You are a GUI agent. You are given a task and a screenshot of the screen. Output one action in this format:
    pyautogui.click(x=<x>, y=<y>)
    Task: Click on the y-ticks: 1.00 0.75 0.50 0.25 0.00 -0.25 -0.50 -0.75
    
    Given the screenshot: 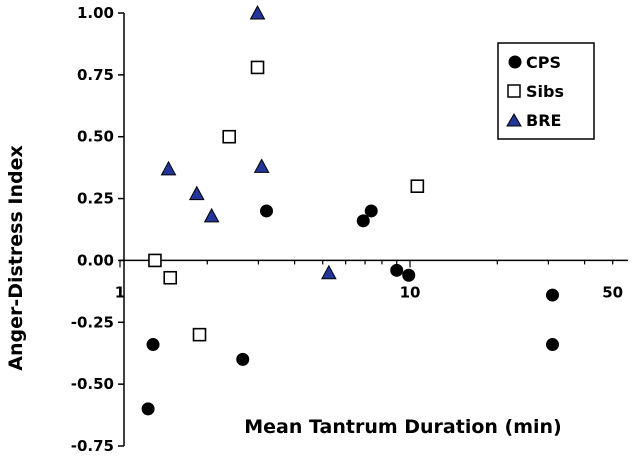 What is the action you would take?
    pyautogui.click(x=97, y=229)
    